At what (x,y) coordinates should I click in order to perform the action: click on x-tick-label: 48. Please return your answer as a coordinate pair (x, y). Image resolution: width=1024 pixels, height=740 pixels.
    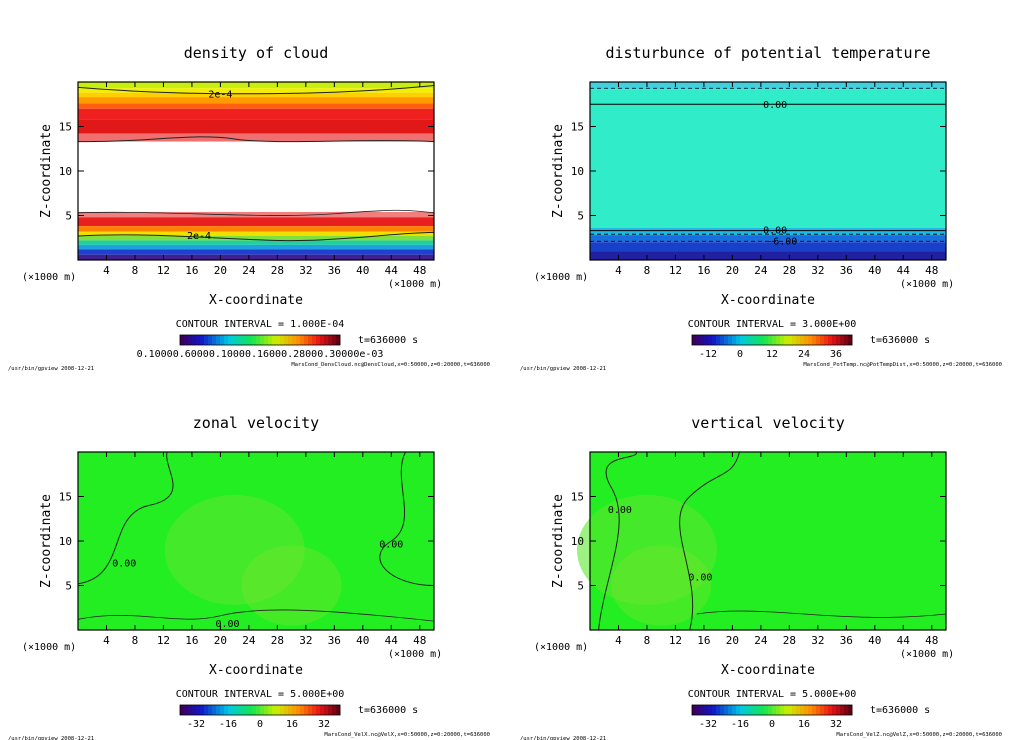
    Looking at the image, I should click on (419, 640).